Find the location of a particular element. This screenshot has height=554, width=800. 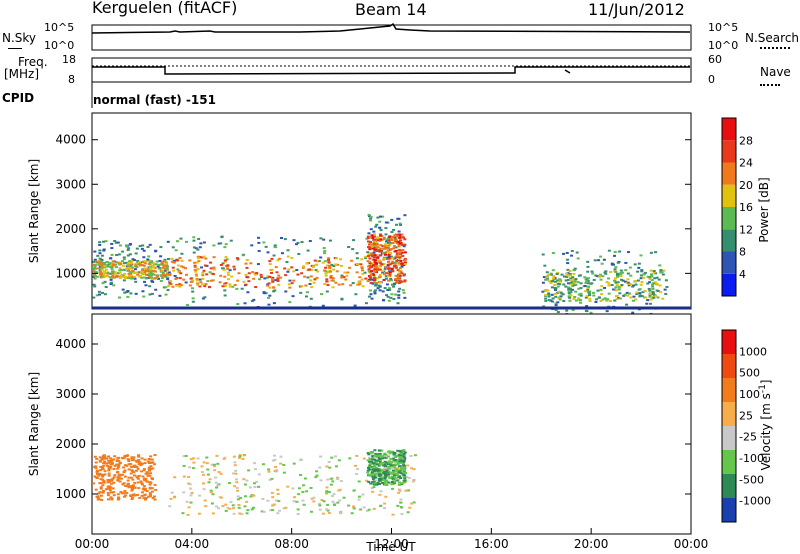

velocity-colorbar-swatch is located at coordinates (729, 510).